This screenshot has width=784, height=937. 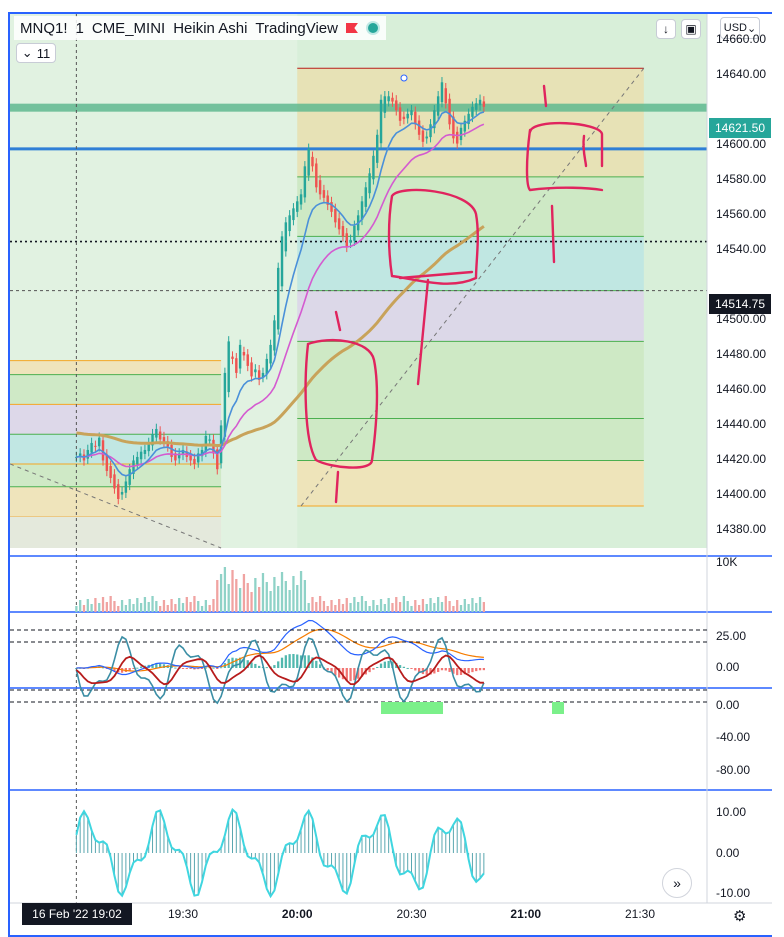 What do you see at coordinates (740, 916) in the screenshot?
I see `gear-icon: ⚙` at bounding box center [740, 916].